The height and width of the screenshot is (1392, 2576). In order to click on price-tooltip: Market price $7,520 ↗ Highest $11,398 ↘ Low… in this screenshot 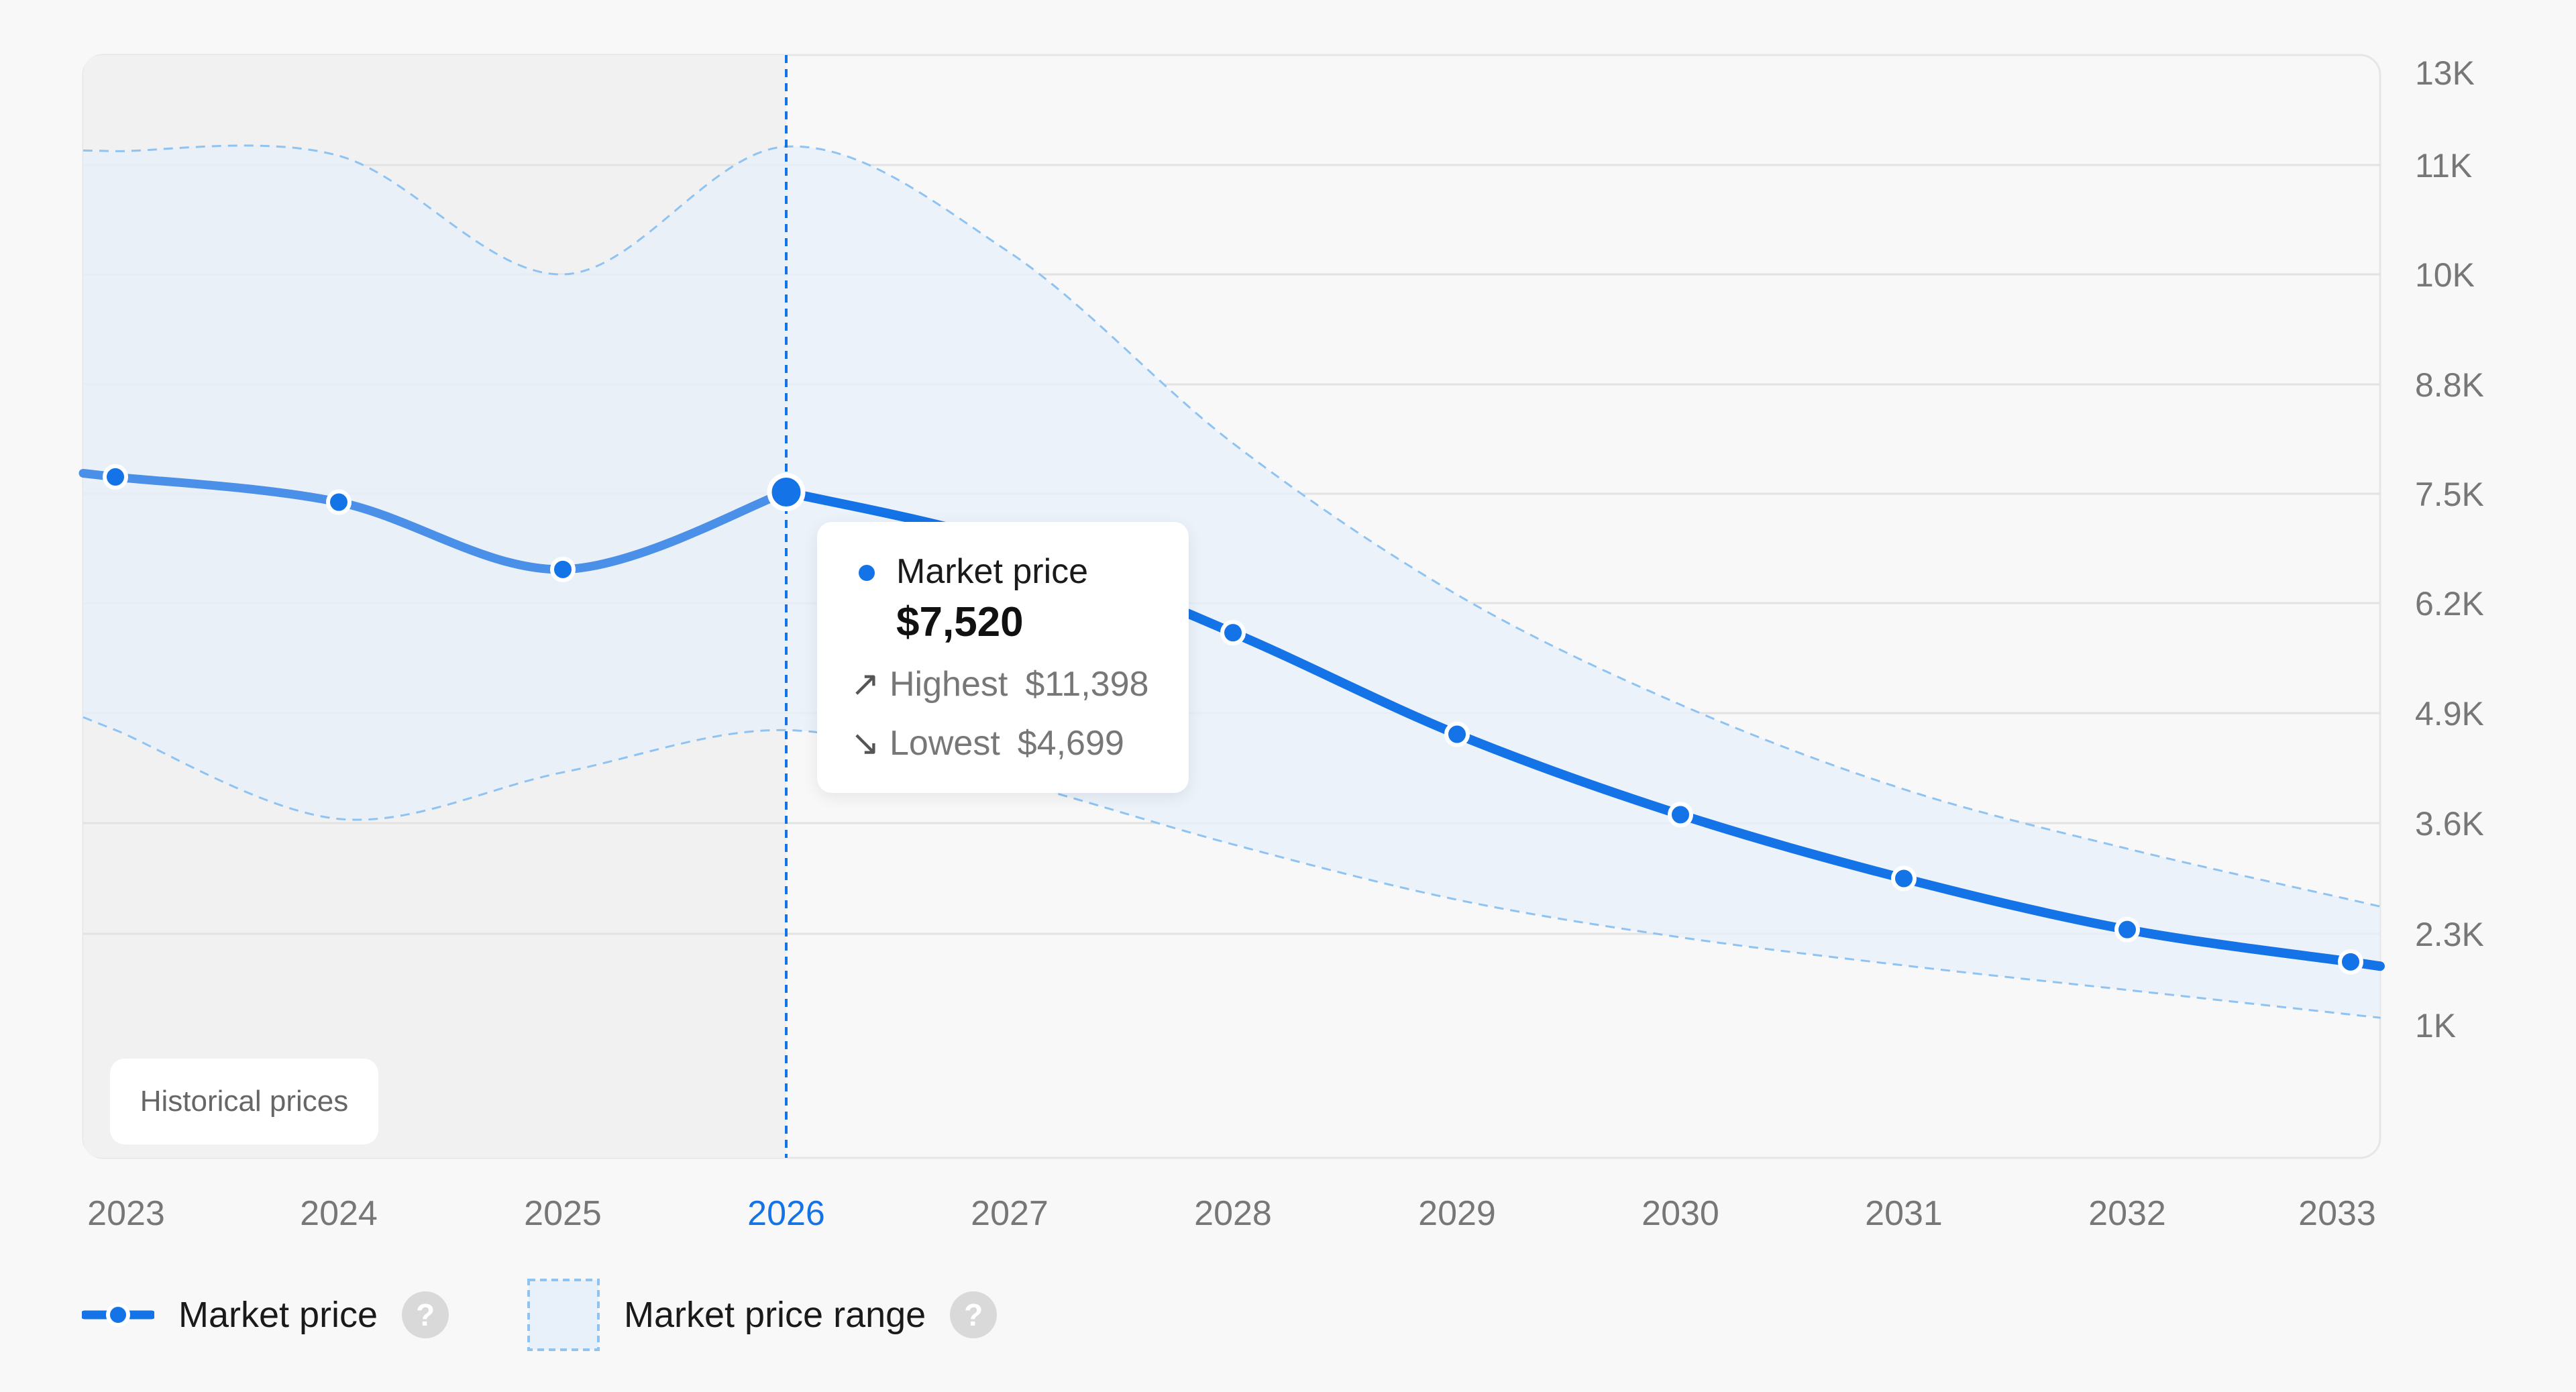, I will do `click(1003, 657)`.